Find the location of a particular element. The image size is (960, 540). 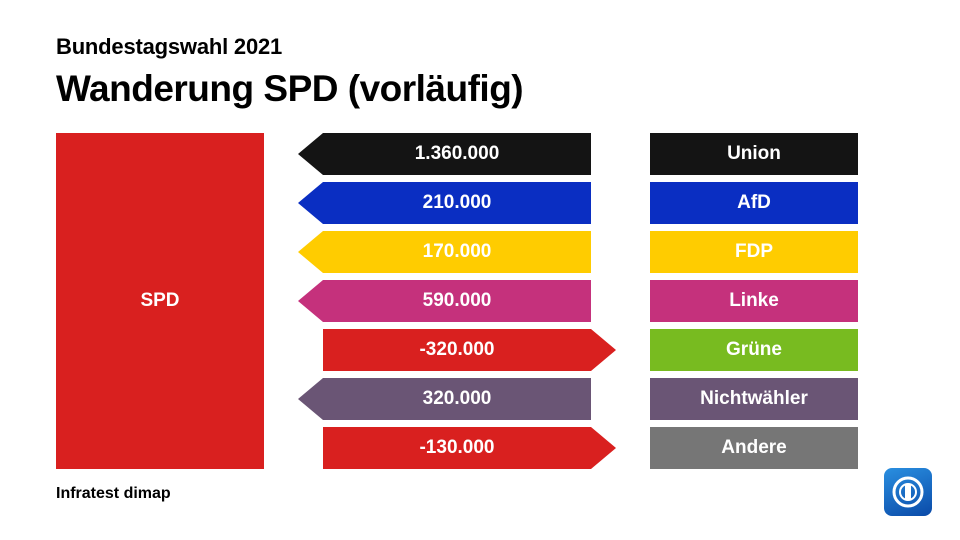

ard-logo-icon is located at coordinates (908, 492).